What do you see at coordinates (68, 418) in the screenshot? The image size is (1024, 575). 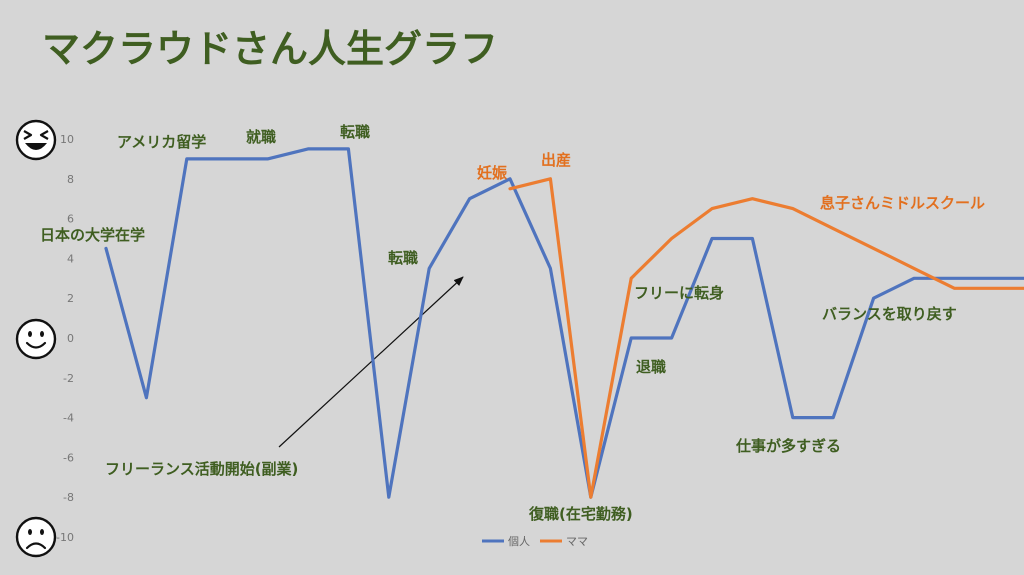 I see `y-tick-label: -4` at bounding box center [68, 418].